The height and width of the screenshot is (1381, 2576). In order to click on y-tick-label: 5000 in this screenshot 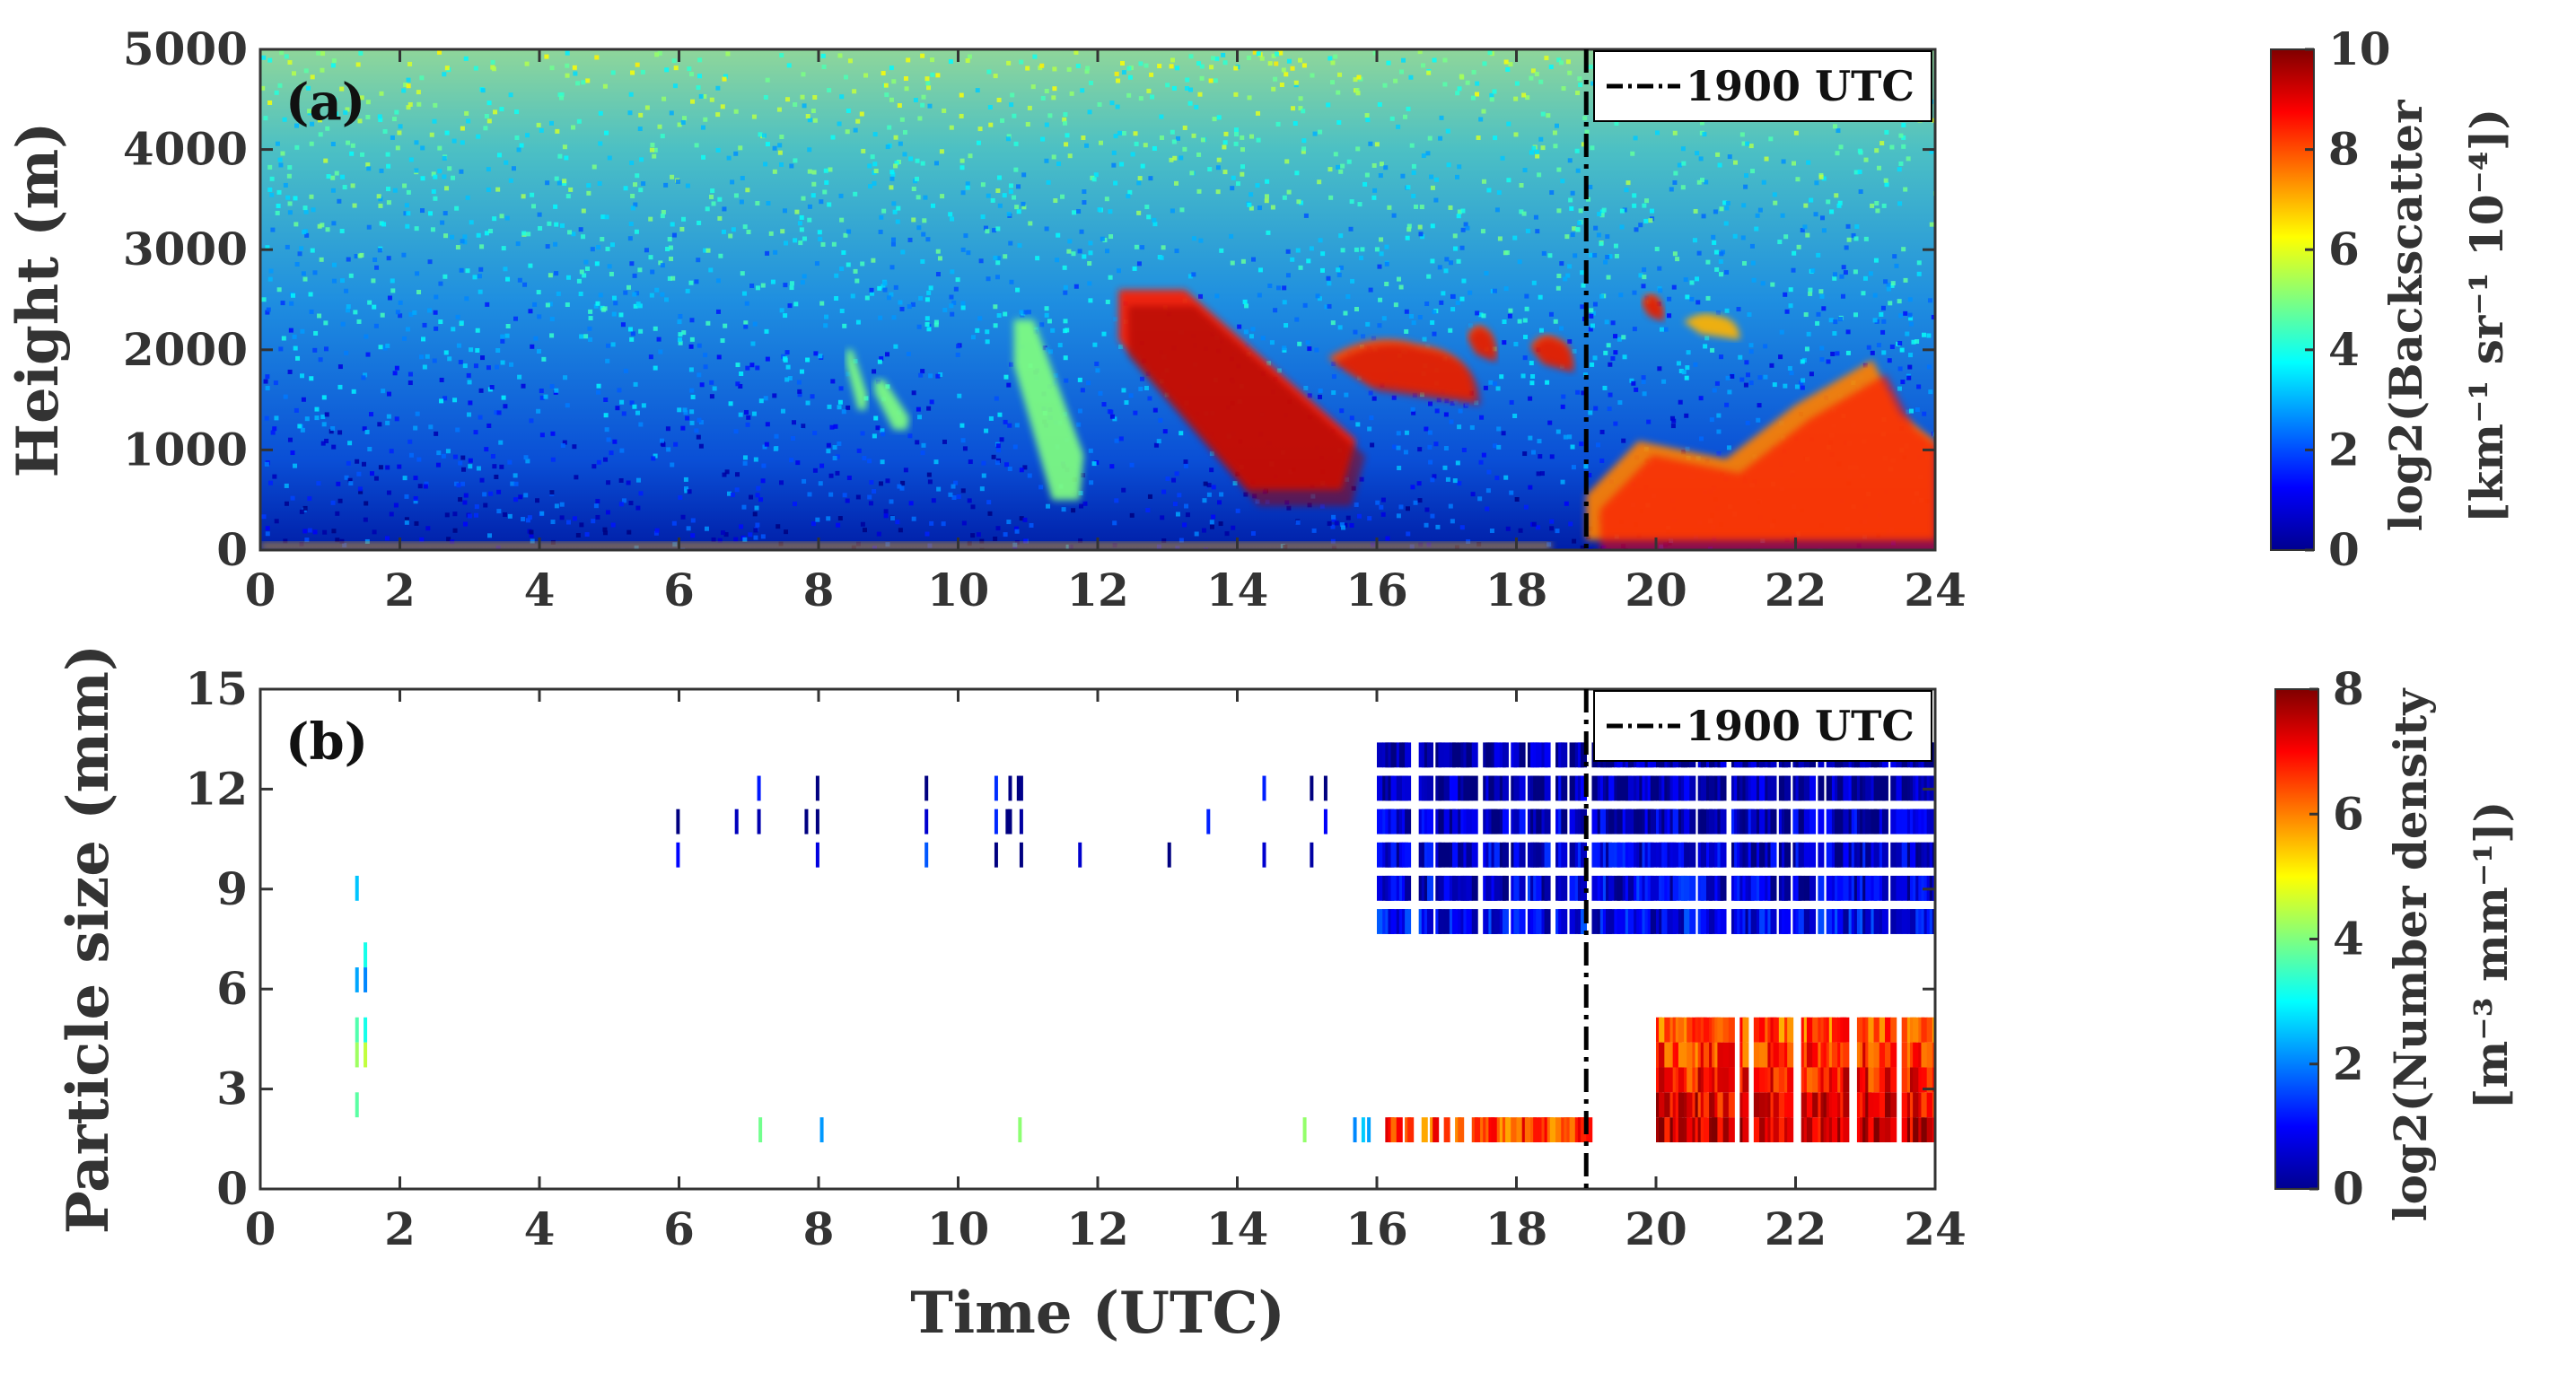, I will do `click(185, 48)`.